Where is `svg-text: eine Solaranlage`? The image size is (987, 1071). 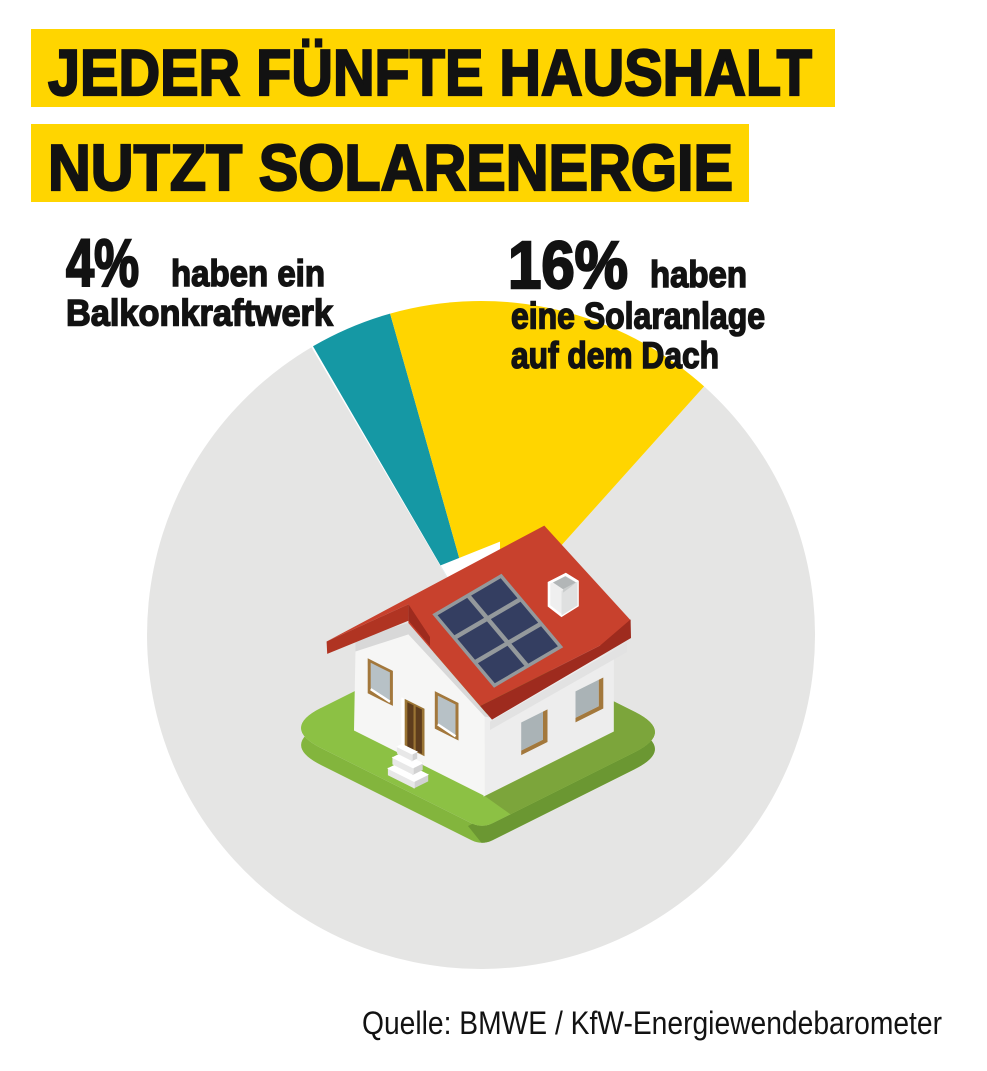
svg-text: eine Solaranlage is located at coordinates (638, 316).